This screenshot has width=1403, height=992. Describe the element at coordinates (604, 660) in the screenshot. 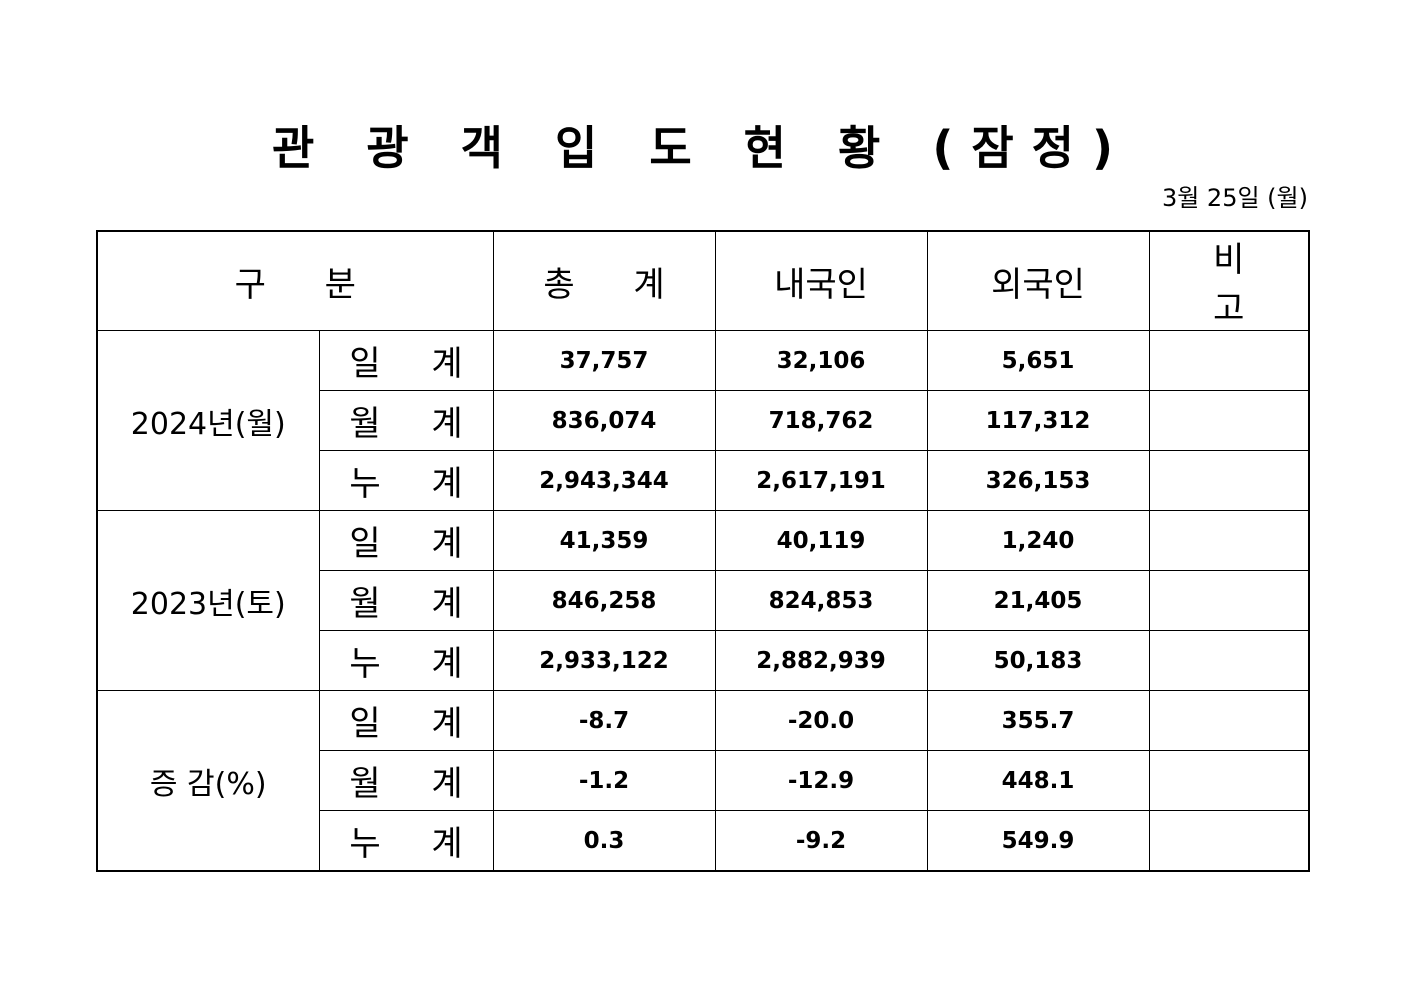

I see `cell-total: 2,933,122` at that location.